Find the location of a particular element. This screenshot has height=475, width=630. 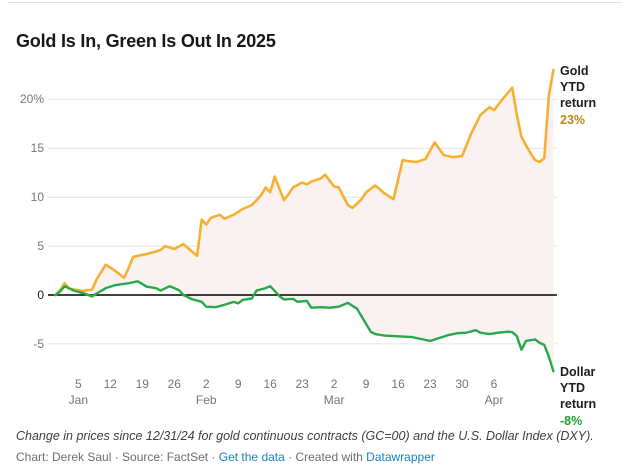

y-tick-label: 5 is located at coordinates (40, 246).